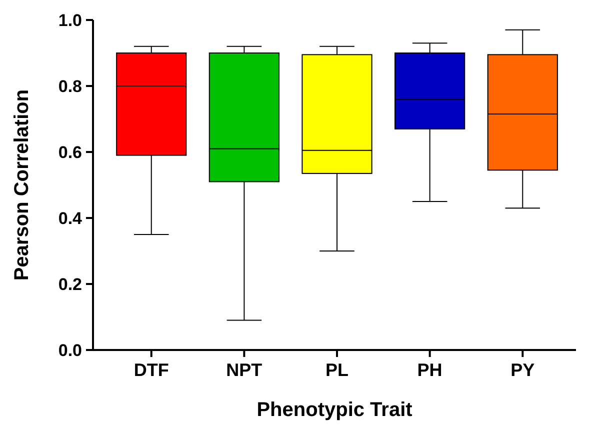  I want to click on y-tick-label: 0.2, so click(70, 284).